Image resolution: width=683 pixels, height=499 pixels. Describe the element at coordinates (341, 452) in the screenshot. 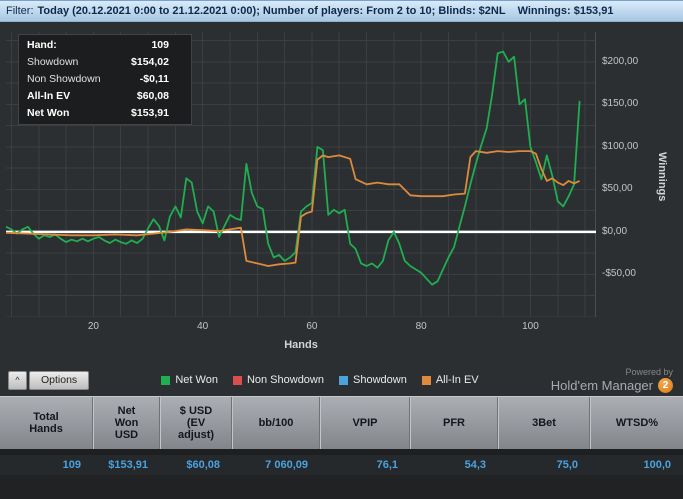

I see `table-gap` at that location.